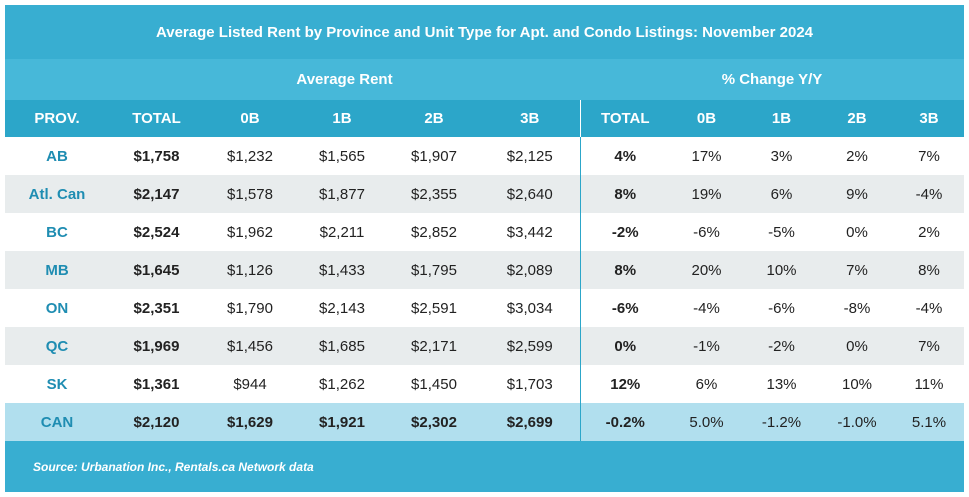 This screenshot has width=969, height=497. I want to click on table-cell: $1,126, so click(250, 270).